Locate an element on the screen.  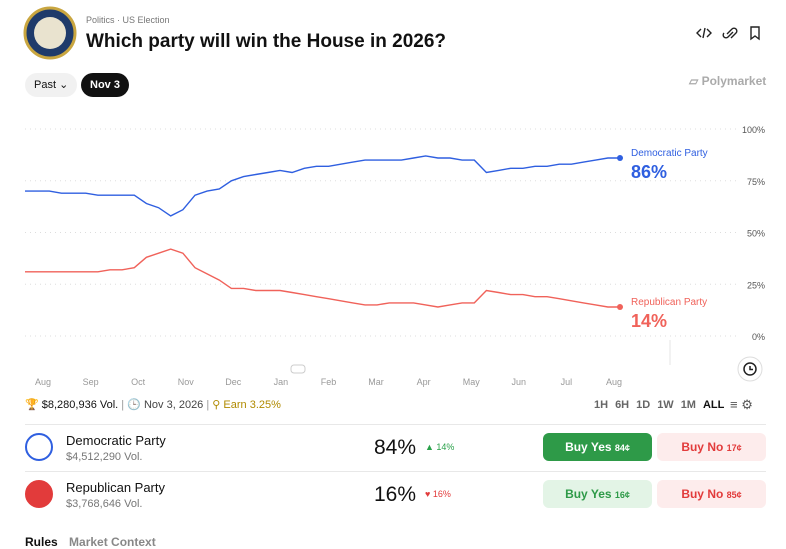
x-tick-label: May is located at coordinates (472, 382).